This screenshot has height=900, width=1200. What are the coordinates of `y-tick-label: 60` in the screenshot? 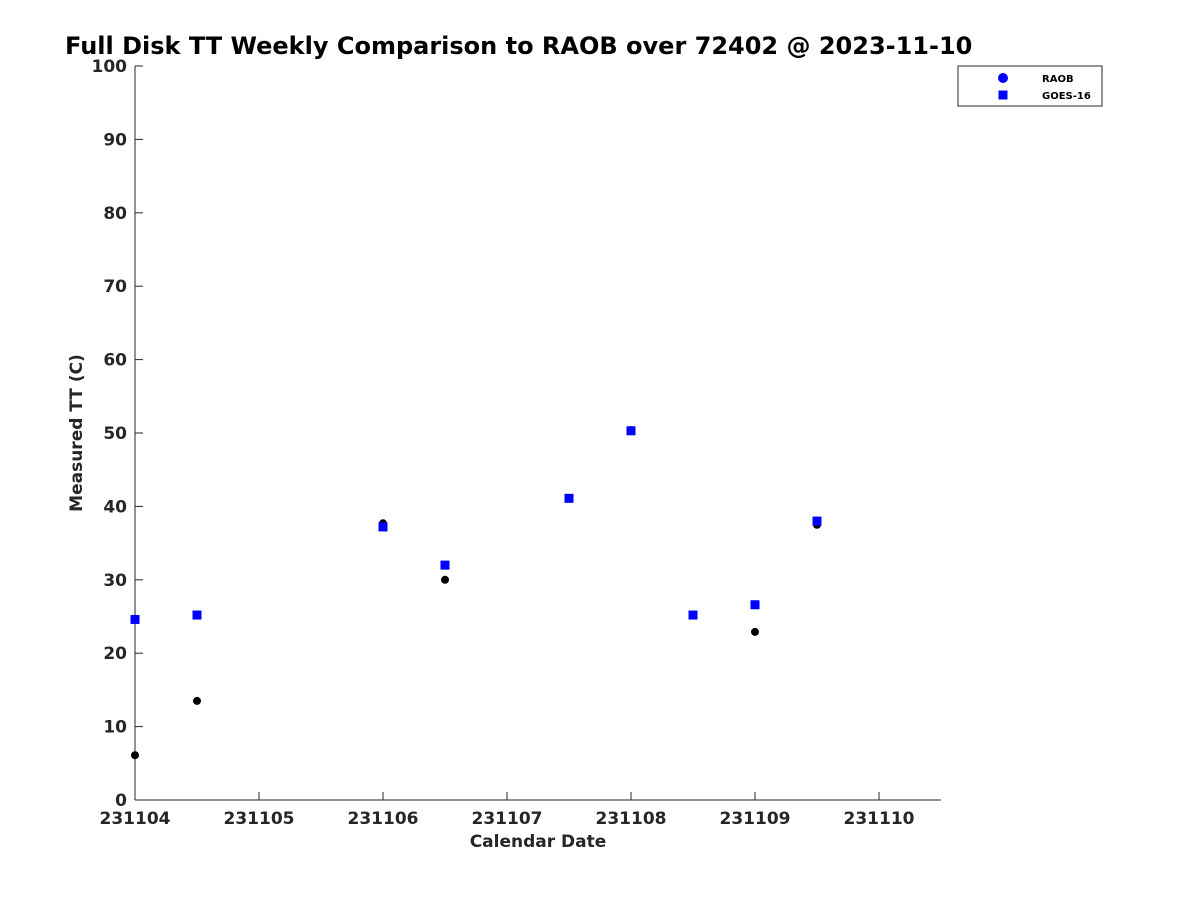 It's located at (115, 361).